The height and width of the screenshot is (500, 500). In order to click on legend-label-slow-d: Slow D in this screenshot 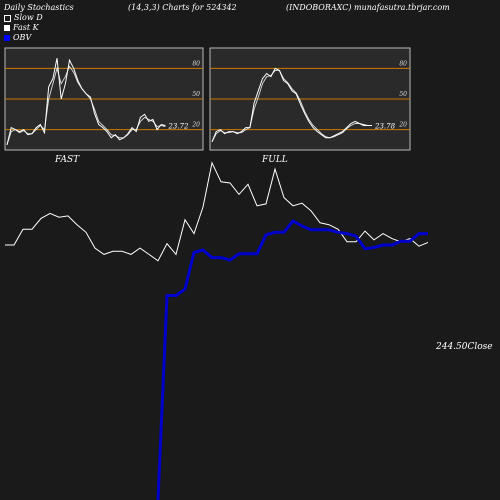, I will do `click(28, 17)`.